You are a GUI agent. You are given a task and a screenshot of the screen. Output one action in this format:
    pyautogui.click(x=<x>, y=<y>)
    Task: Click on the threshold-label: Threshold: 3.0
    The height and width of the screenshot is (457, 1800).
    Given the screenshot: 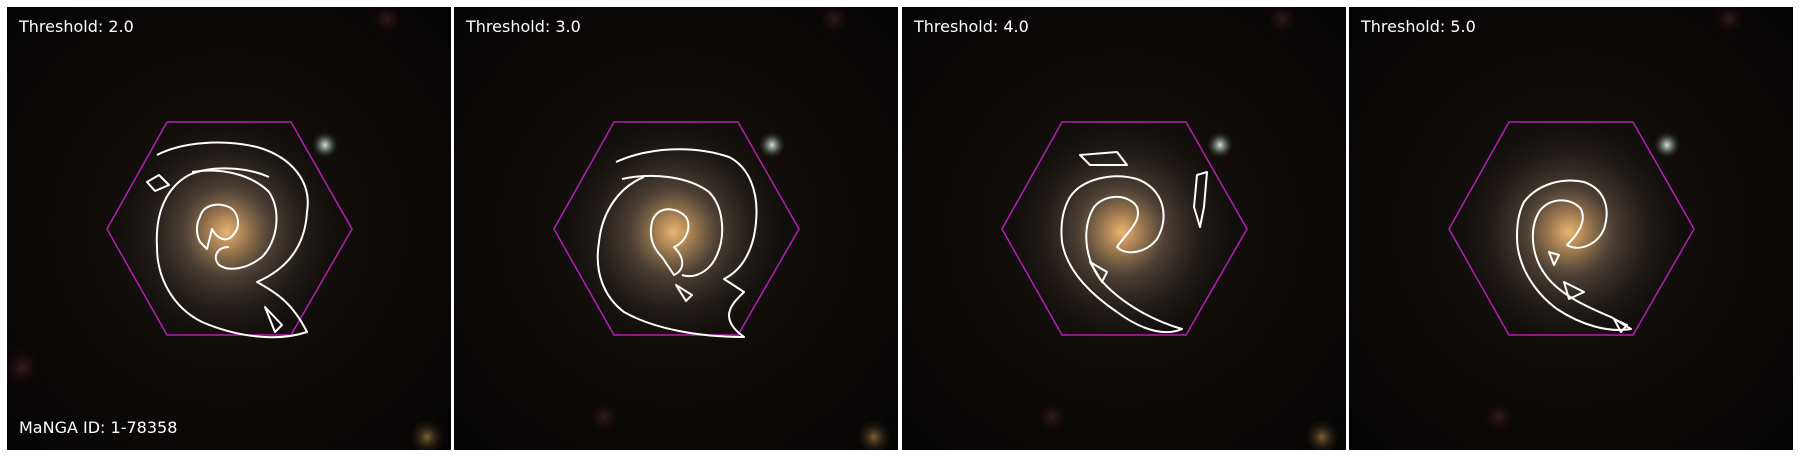 What is the action you would take?
    pyautogui.click(x=523, y=26)
    